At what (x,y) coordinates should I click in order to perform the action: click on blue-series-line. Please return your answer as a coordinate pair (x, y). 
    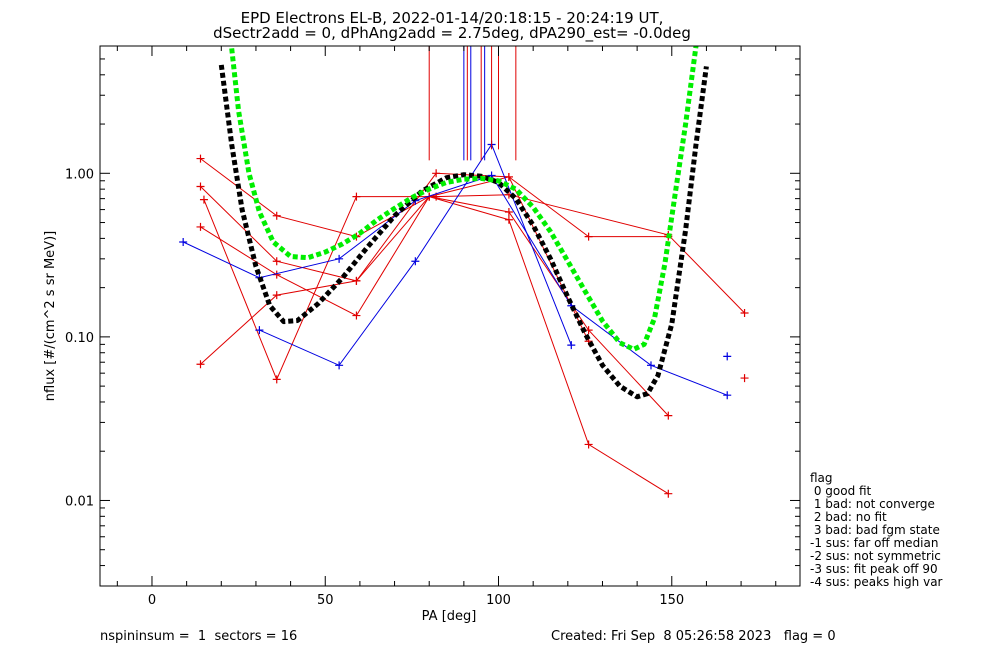
    Looking at the image, I should click on (415, 254).